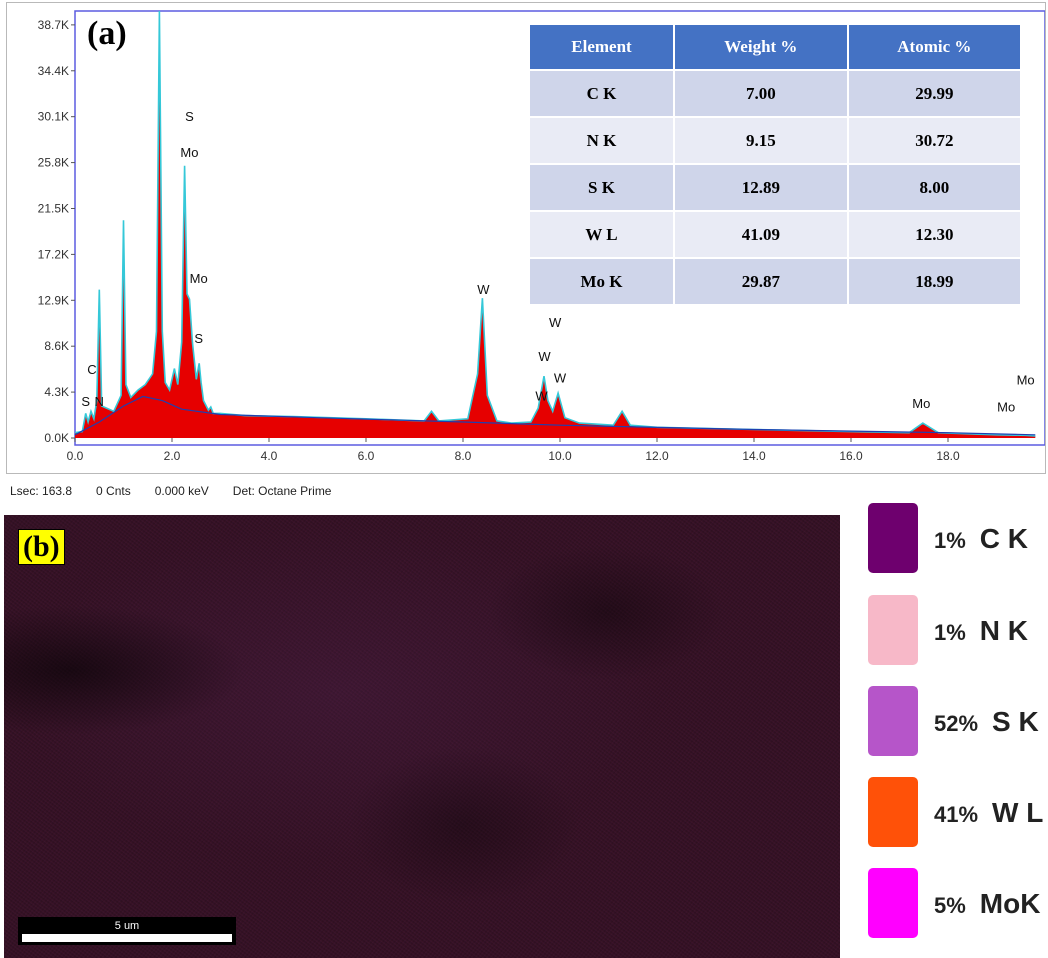  I want to click on table-row: S K 12.89 8.00, so click(775, 187).